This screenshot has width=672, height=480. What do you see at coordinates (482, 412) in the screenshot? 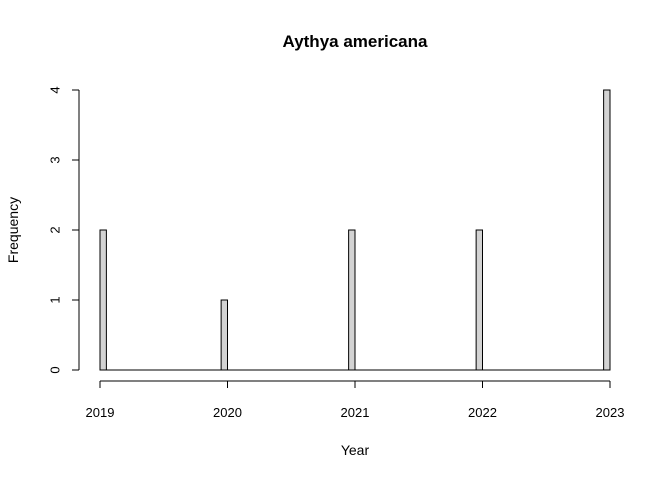
I see `x-tick-label-3: 2022` at bounding box center [482, 412].